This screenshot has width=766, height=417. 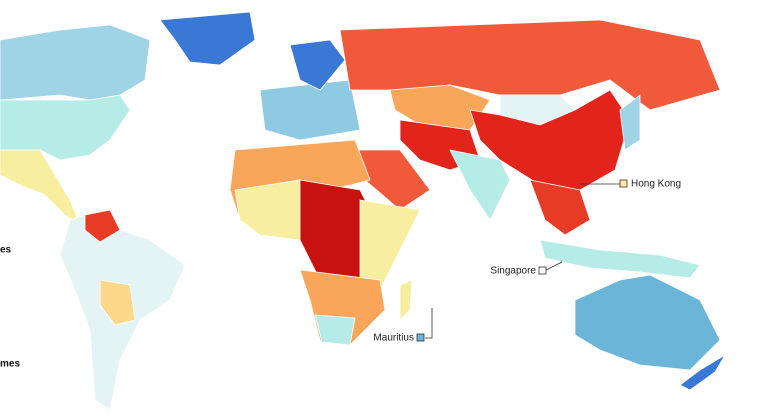 I want to click on scandinavia, so click(x=317, y=65).